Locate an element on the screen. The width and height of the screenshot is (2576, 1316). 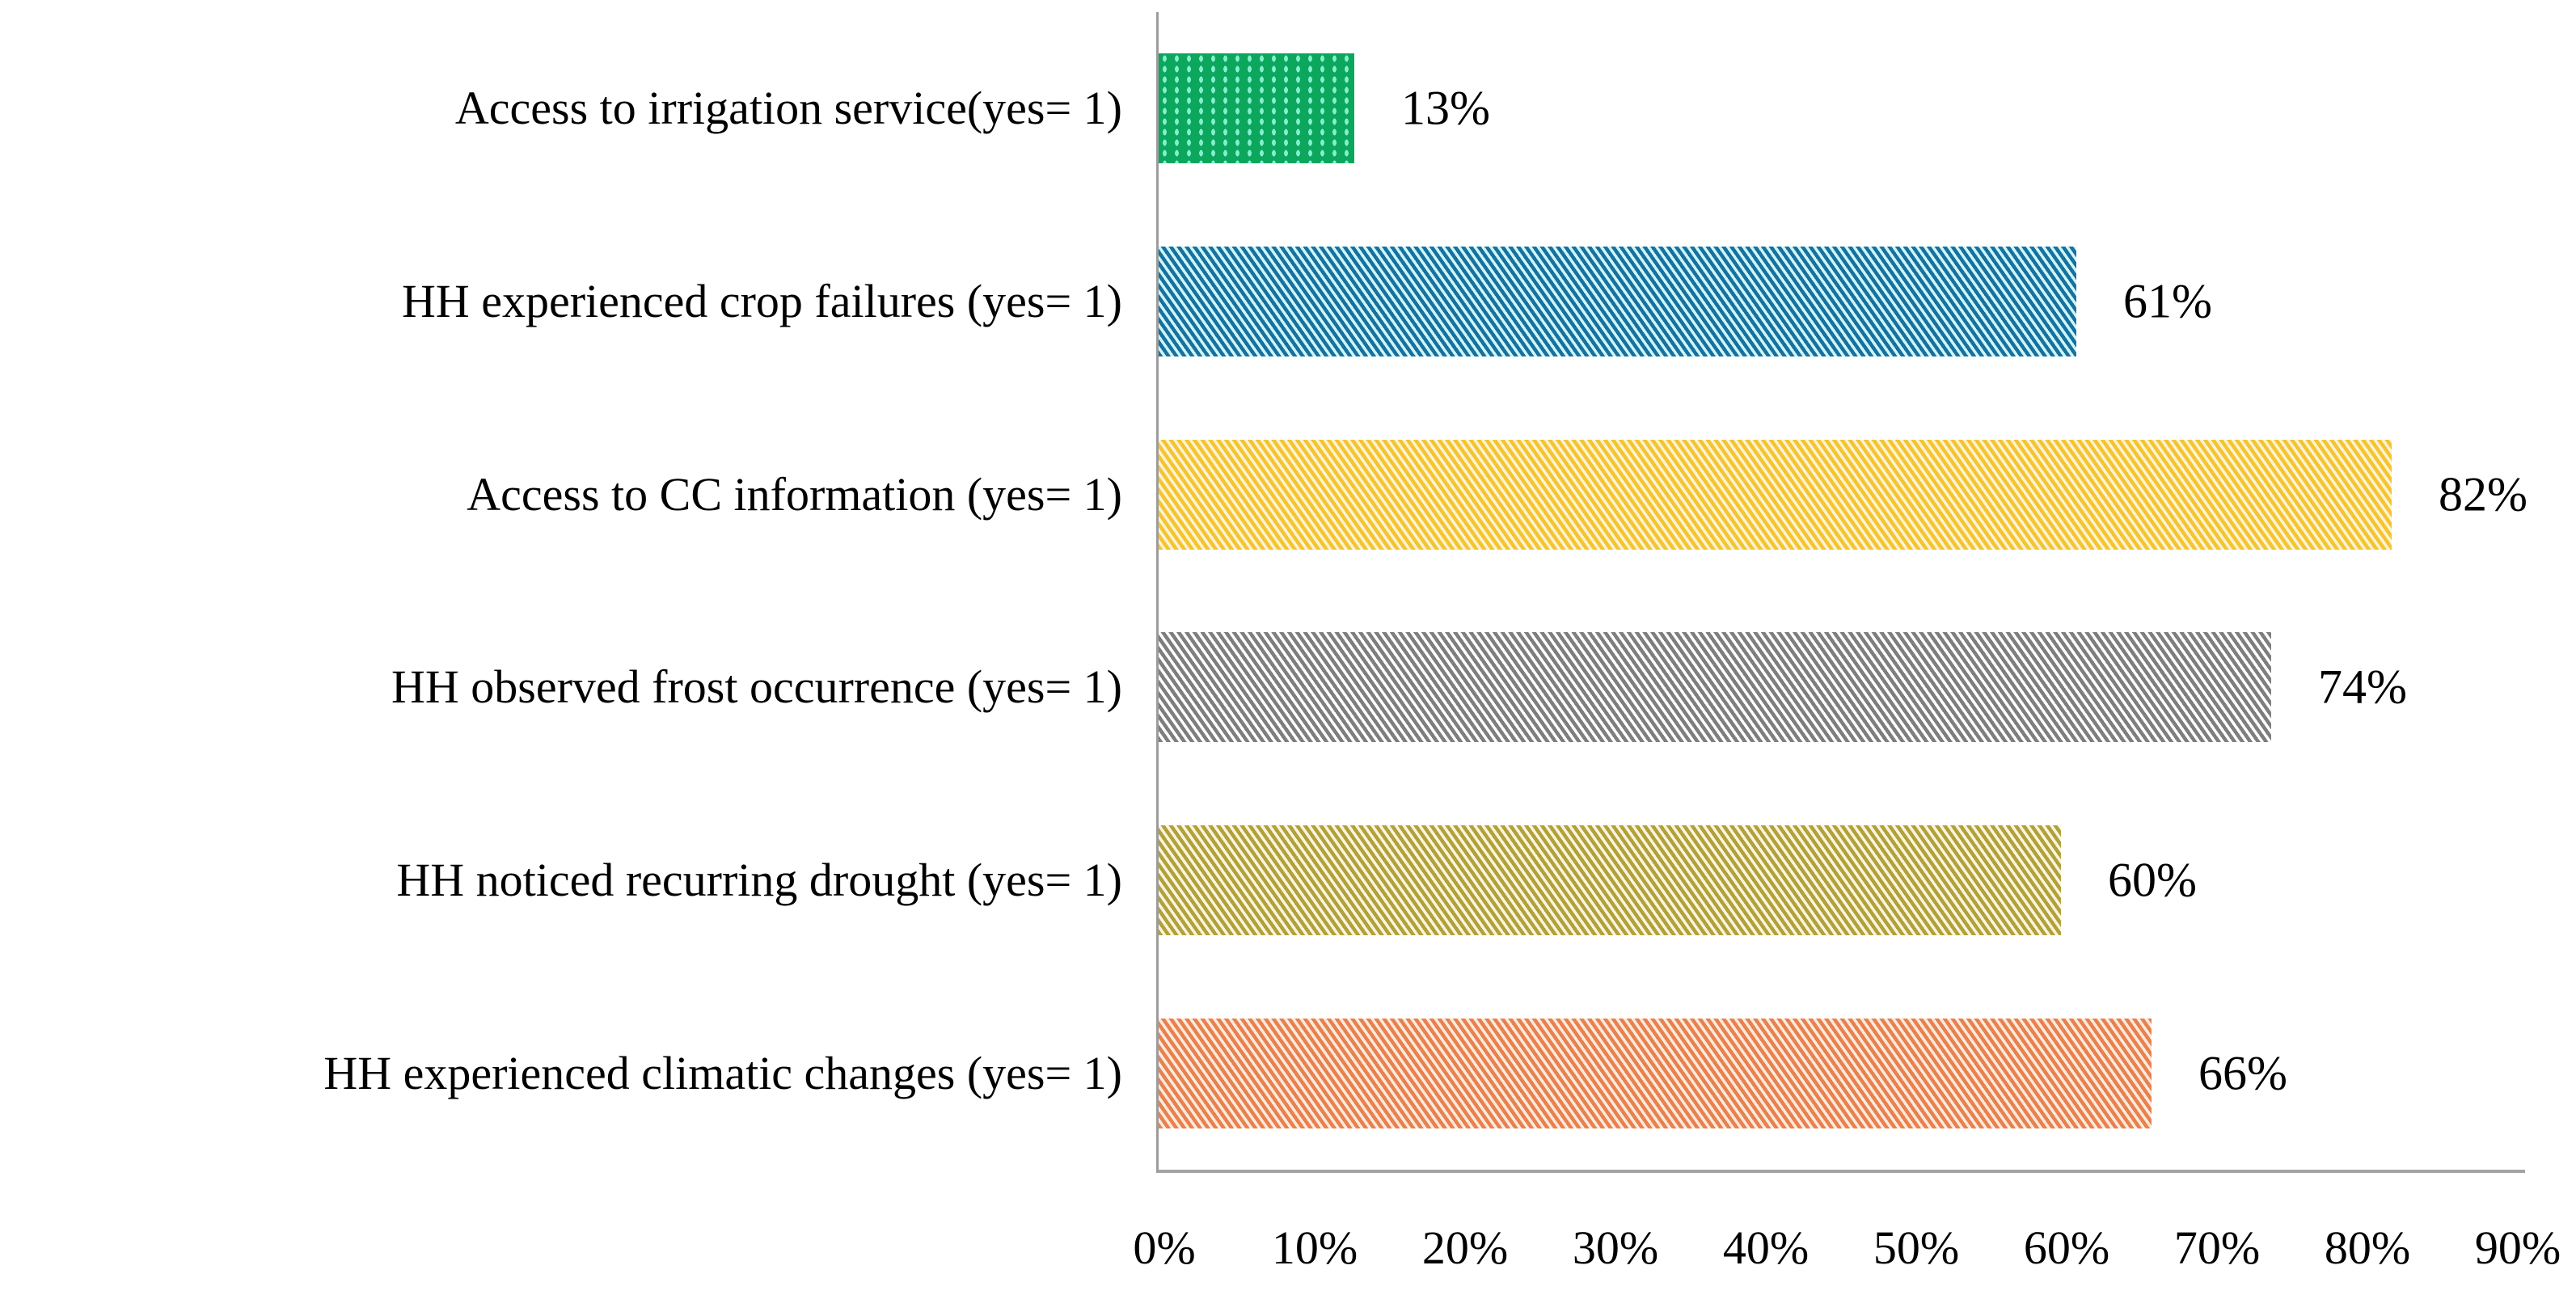
value-label: 82% is located at coordinates (2483, 494).